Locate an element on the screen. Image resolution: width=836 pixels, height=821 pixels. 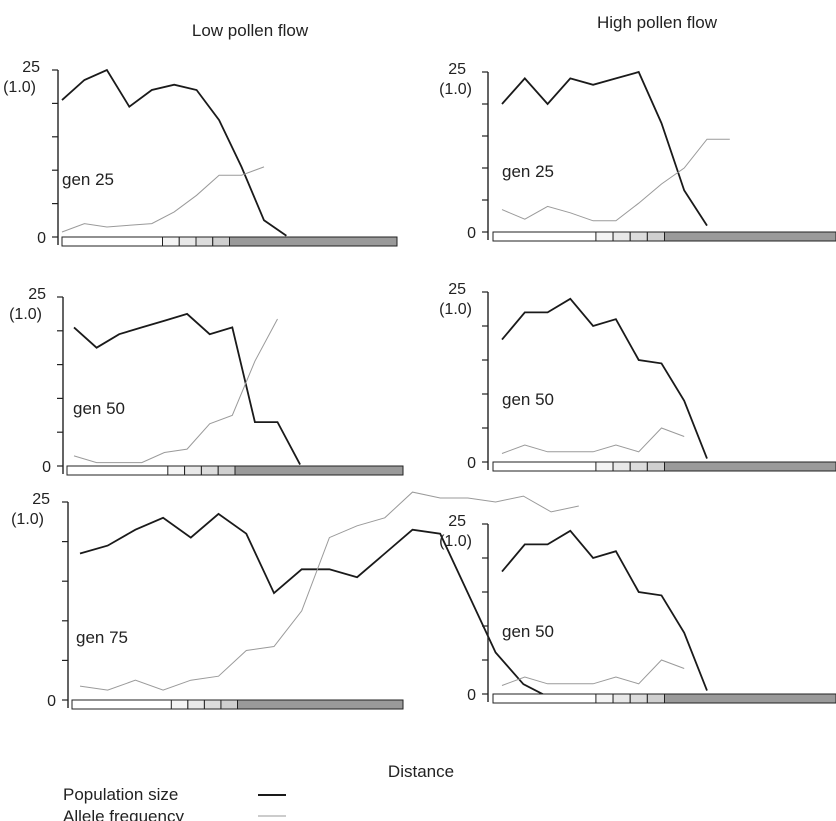
panel-1: 25 (1.0) 0 gen 25 is located at coordinates (200, 153).